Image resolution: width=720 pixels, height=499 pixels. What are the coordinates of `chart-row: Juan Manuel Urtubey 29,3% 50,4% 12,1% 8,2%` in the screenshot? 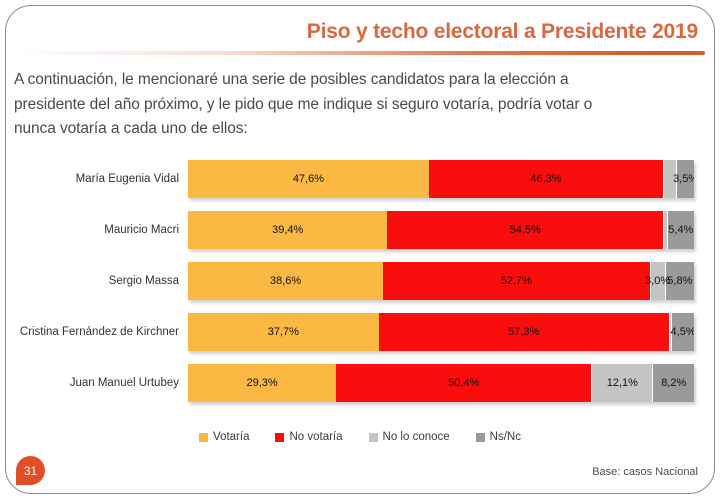 It's located at (352, 383).